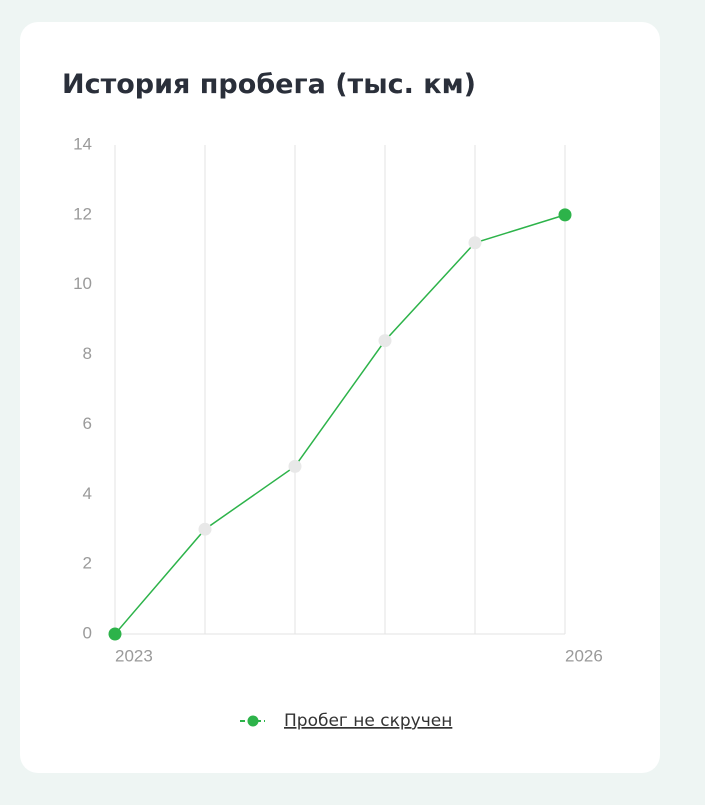 The image size is (705, 805). Describe the element at coordinates (82, 213) in the screenshot. I see `y-tick-label: 12` at that location.